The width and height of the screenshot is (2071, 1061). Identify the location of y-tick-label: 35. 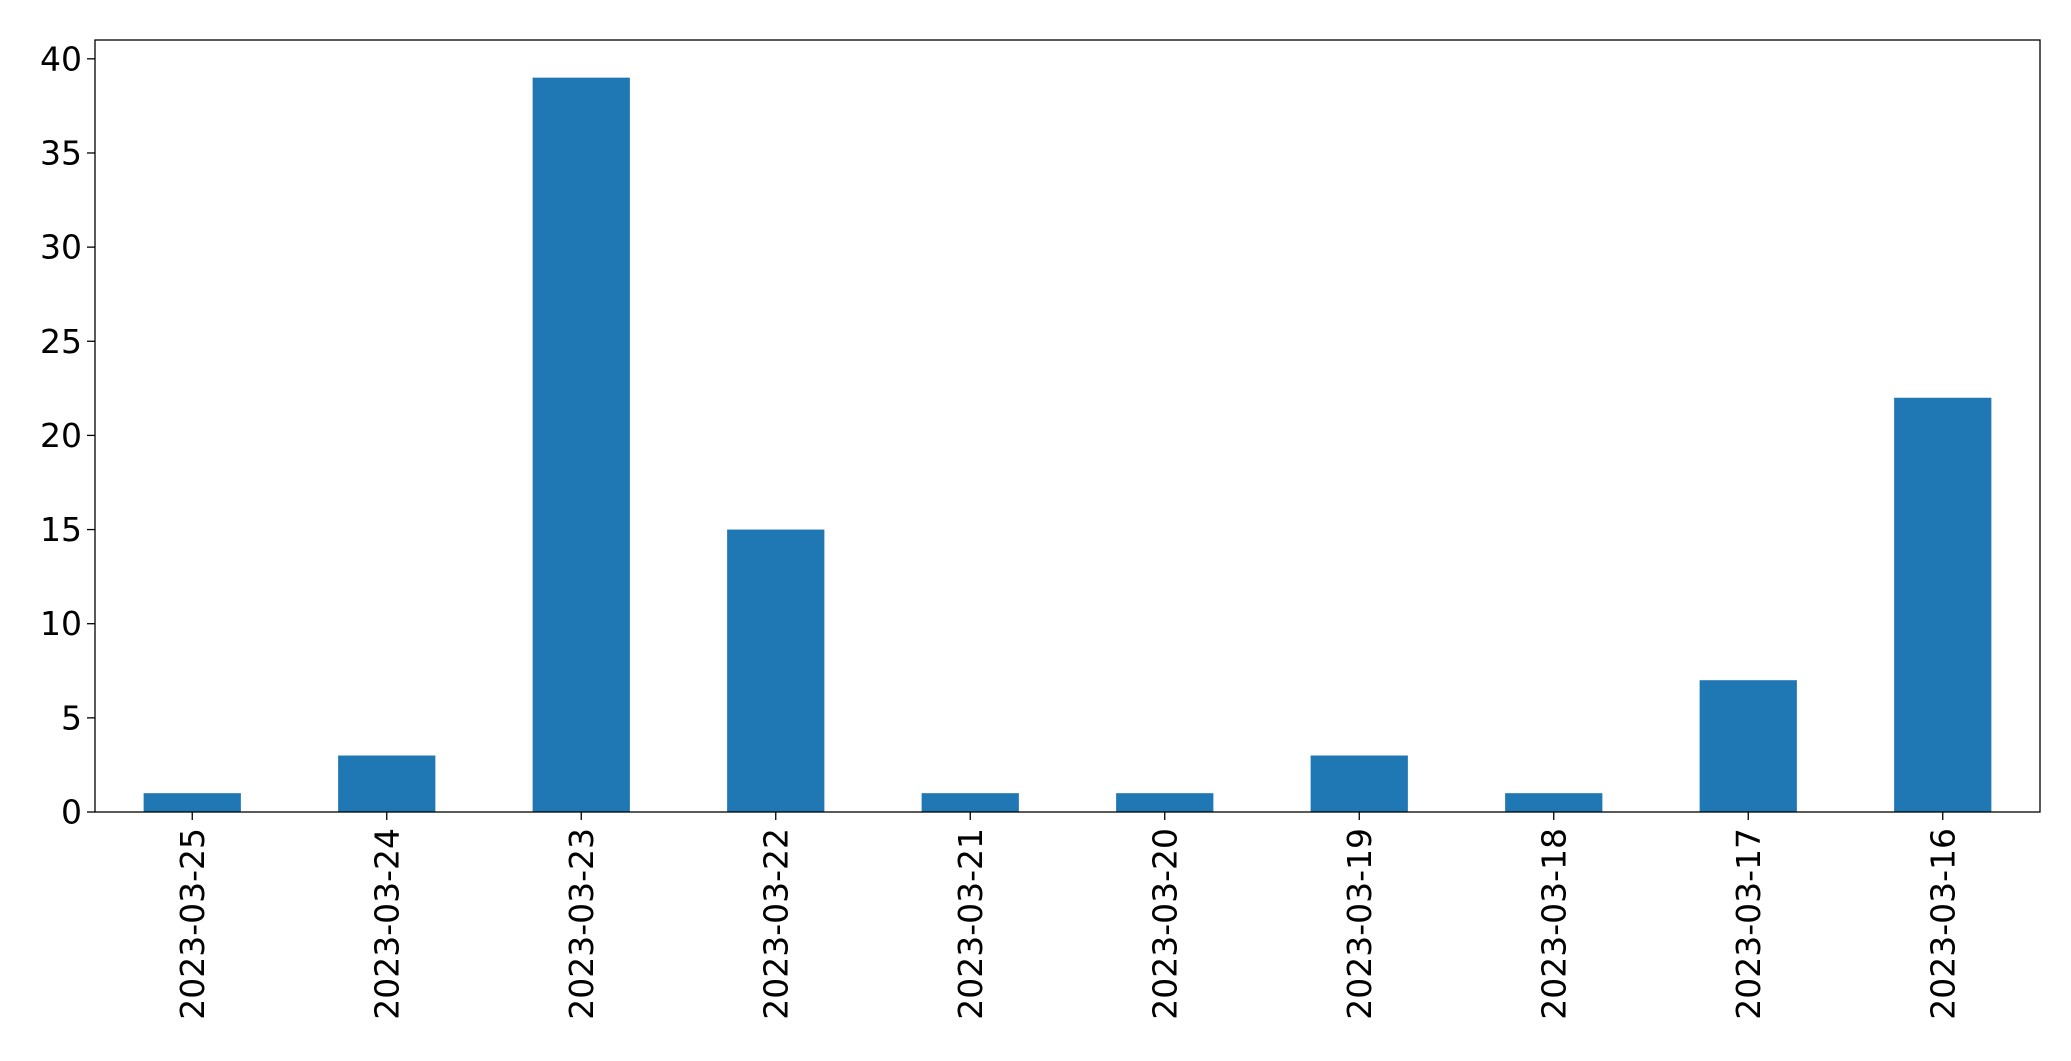
(61, 152).